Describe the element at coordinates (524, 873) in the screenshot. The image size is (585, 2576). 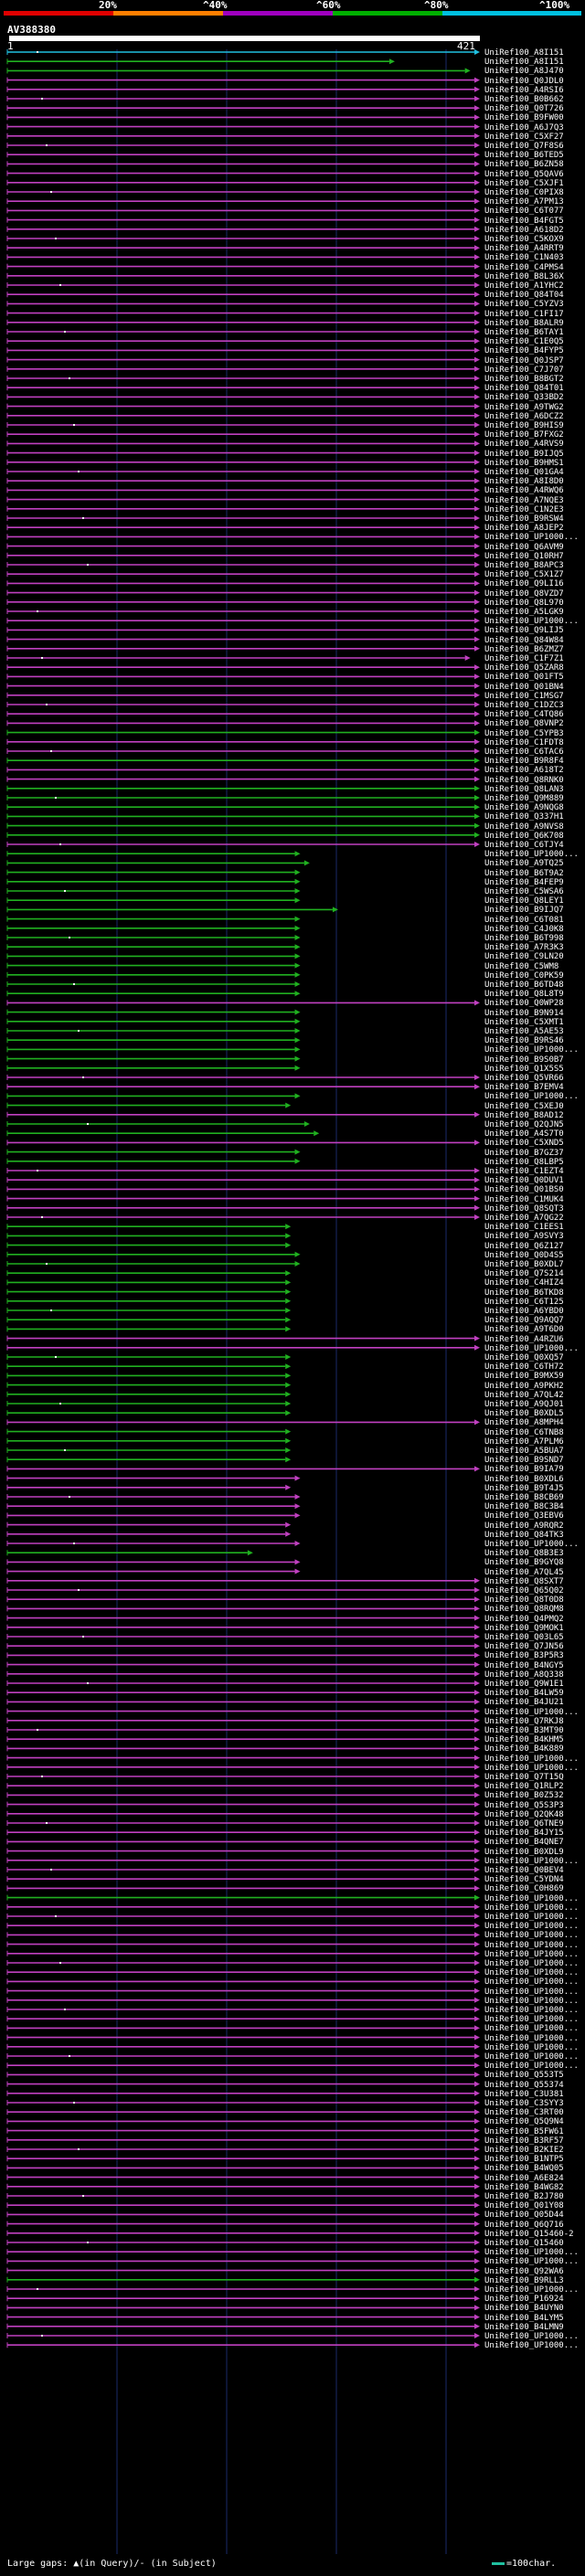
I see `hit-label: UniRef100_B6T9A2` at that location.